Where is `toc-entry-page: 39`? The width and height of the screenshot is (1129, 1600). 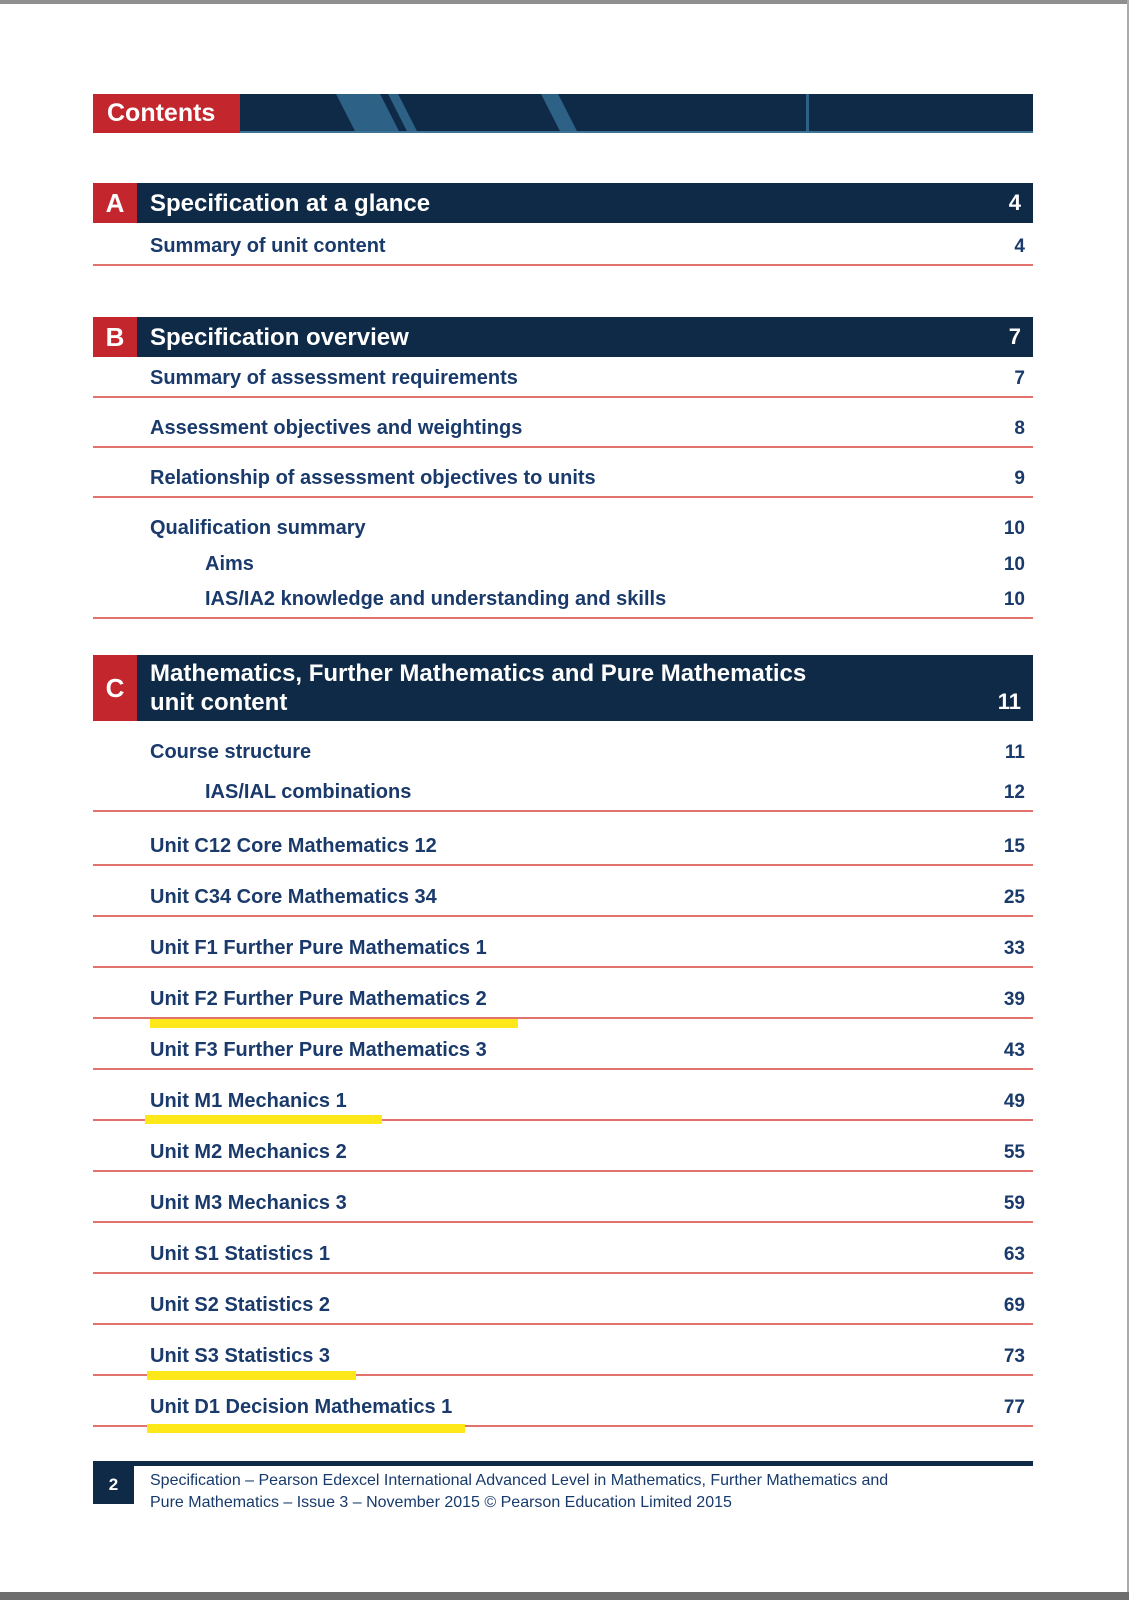
toc-entry-page: 39 is located at coordinates (1014, 999).